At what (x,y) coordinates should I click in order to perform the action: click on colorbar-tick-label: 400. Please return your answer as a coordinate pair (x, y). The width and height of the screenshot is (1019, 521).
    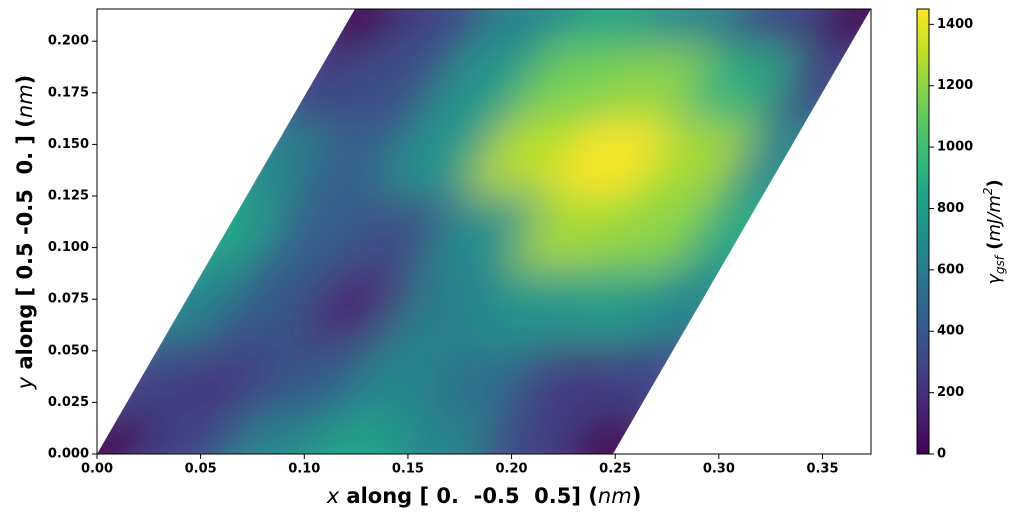
    Looking at the image, I should click on (950, 331).